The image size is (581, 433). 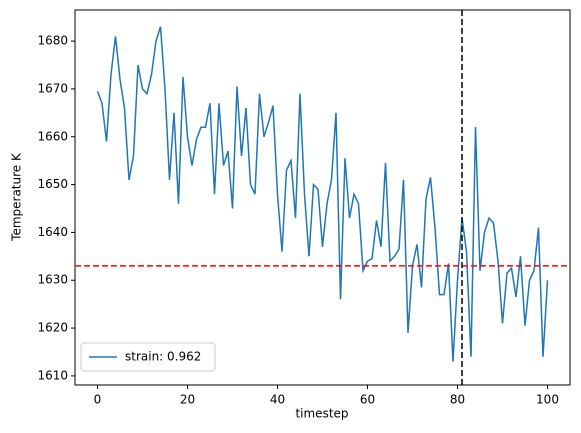 What do you see at coordinates (52, 232) in the screenshot?
I see `y-tick-label: 1640` at bounding box center [52, 232].